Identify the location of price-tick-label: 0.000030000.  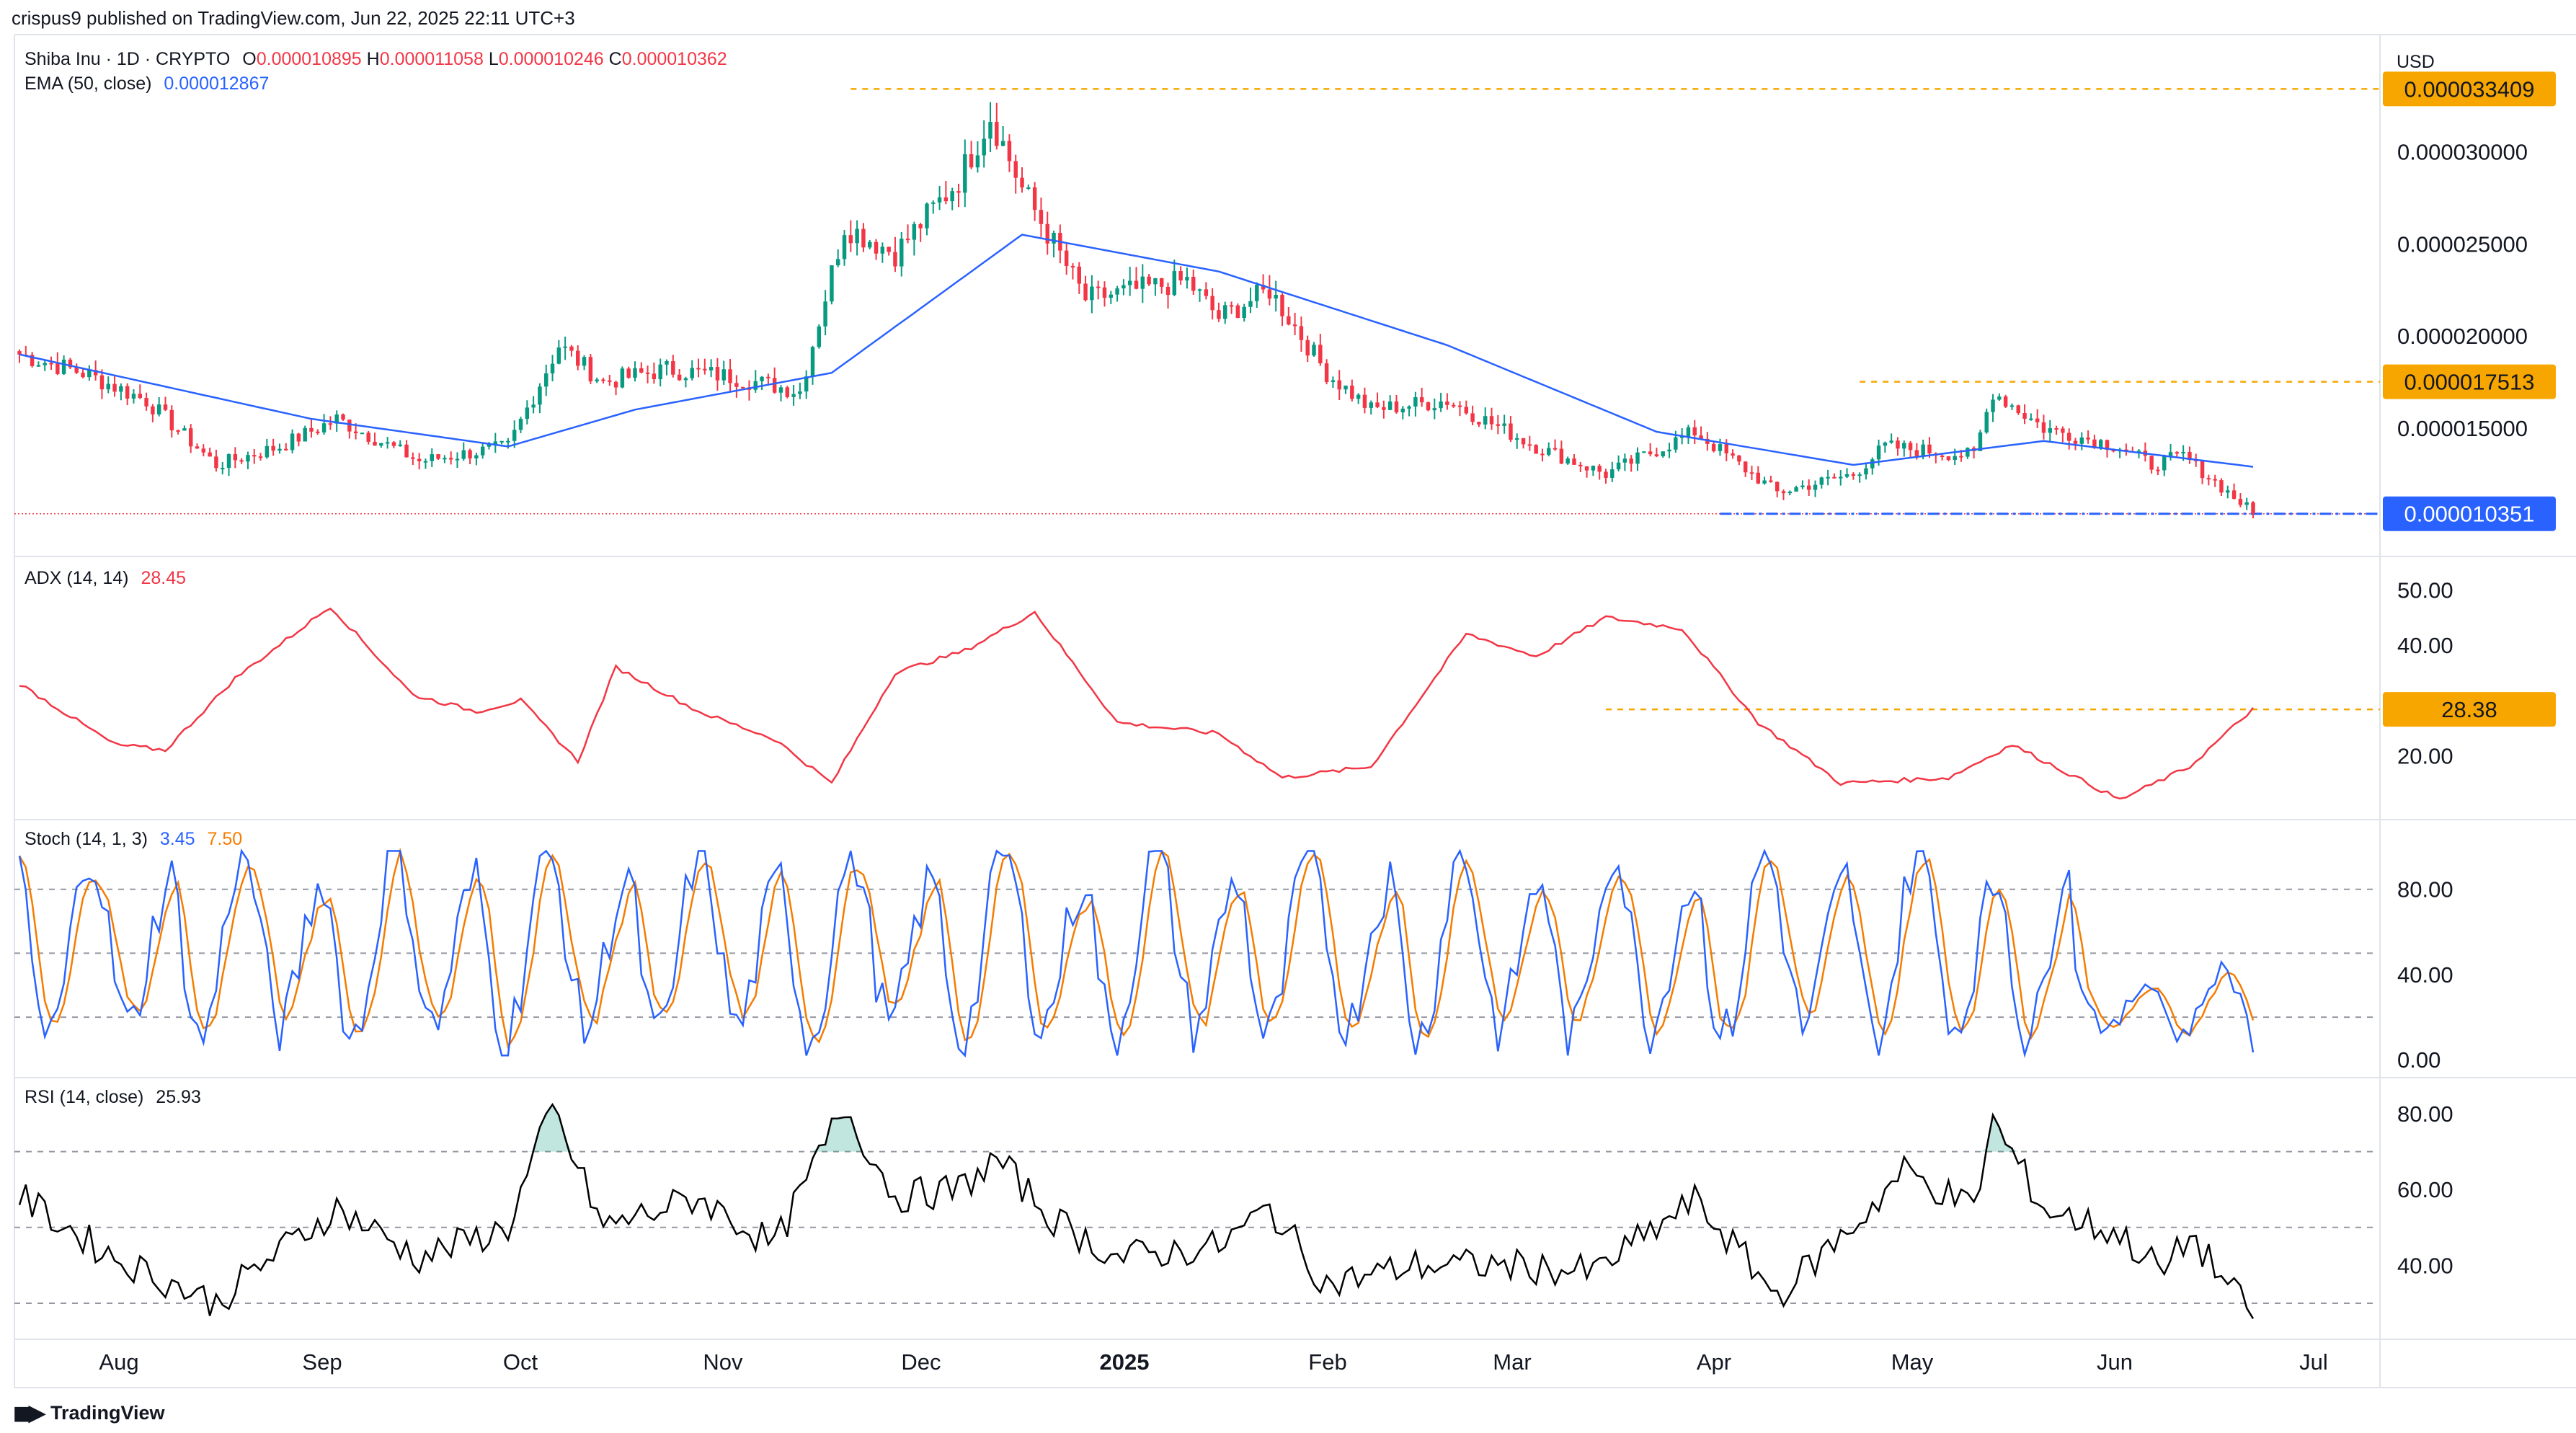
(2462, 152).